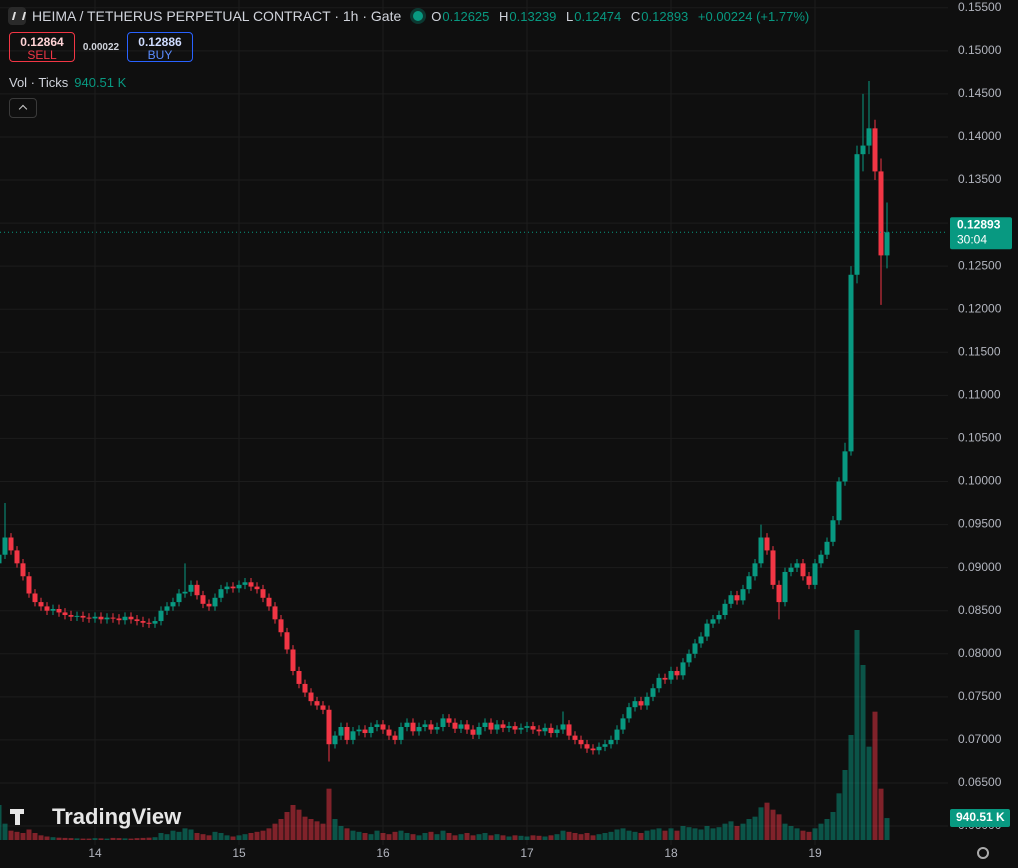 The height and width of the screenshot is (868, 1018). I want to click on settings-button, so click(983, 853).